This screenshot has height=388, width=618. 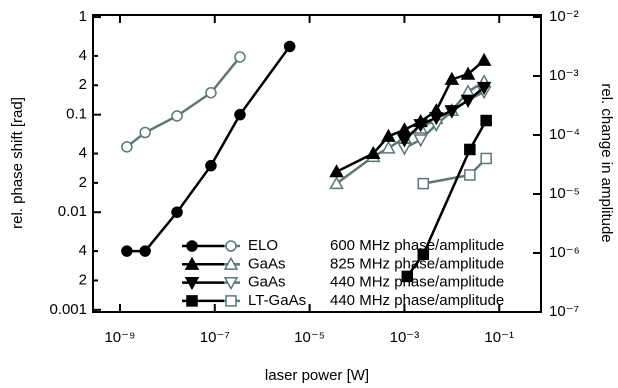 What do you see at coordinates (119, 337) in the screenshot?
I see `x-tick-label: 10⁻⁹` at bounding box center [119, 337].